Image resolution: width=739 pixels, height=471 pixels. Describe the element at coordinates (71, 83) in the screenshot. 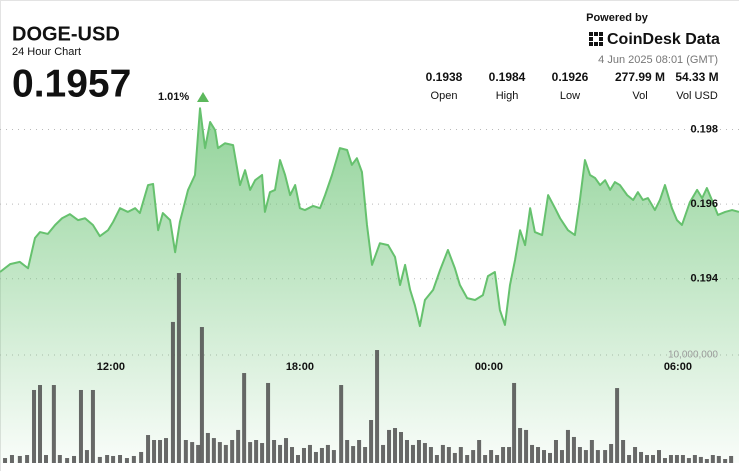

I see `price: 0.1957` at that location.